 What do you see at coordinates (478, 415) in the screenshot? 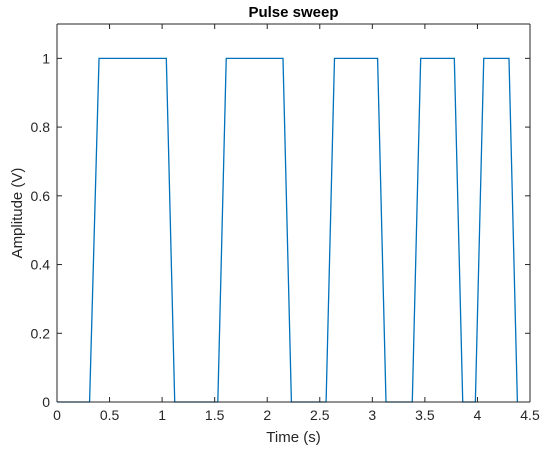
I see `x-tick-label: 4` at bounding box center [478, 415].